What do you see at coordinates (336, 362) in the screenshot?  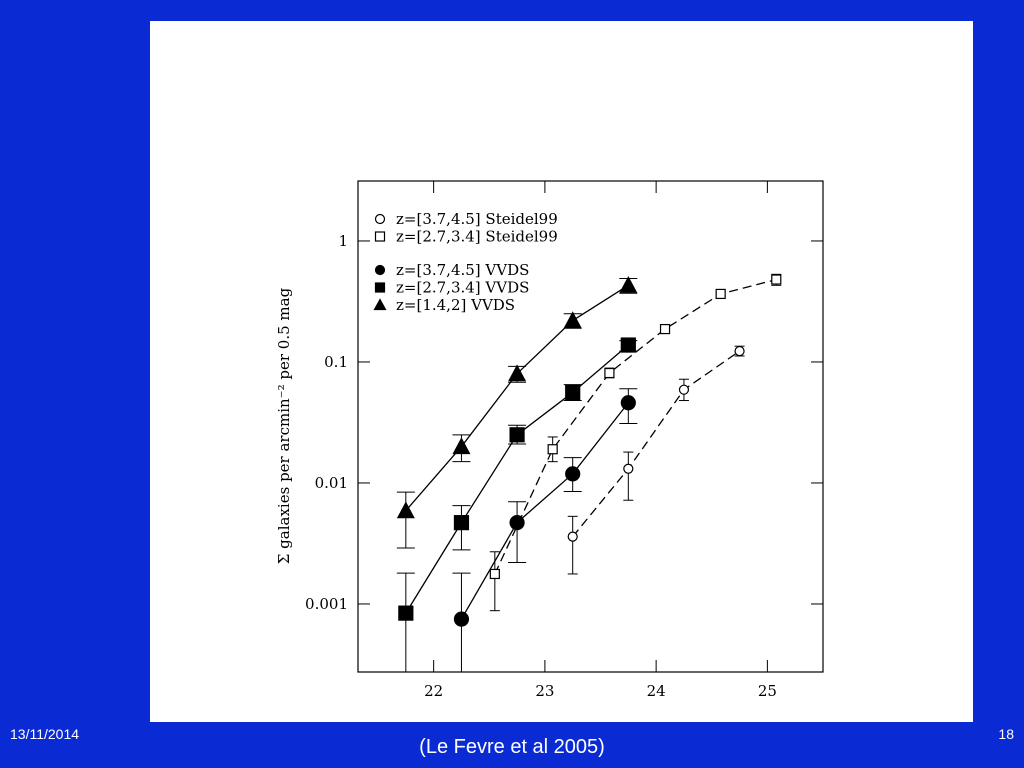 I see `y-tick-label: 0.1` at bounding box center [336, 362].